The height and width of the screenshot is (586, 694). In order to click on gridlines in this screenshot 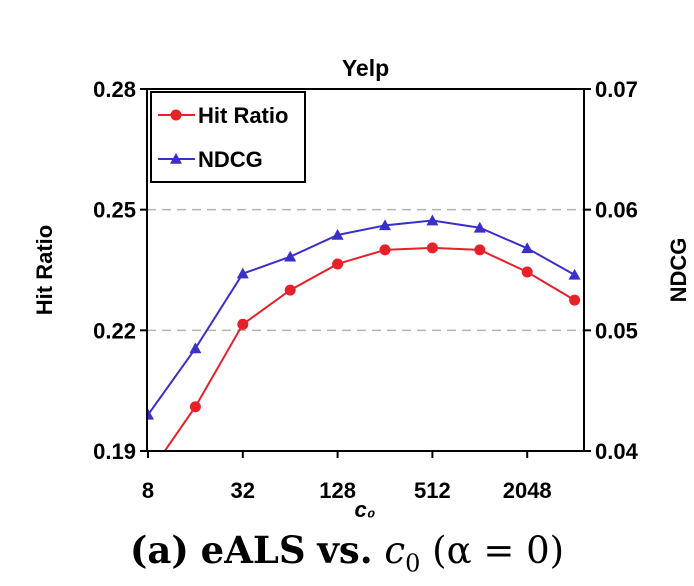, I will do `click(365, 270)`.